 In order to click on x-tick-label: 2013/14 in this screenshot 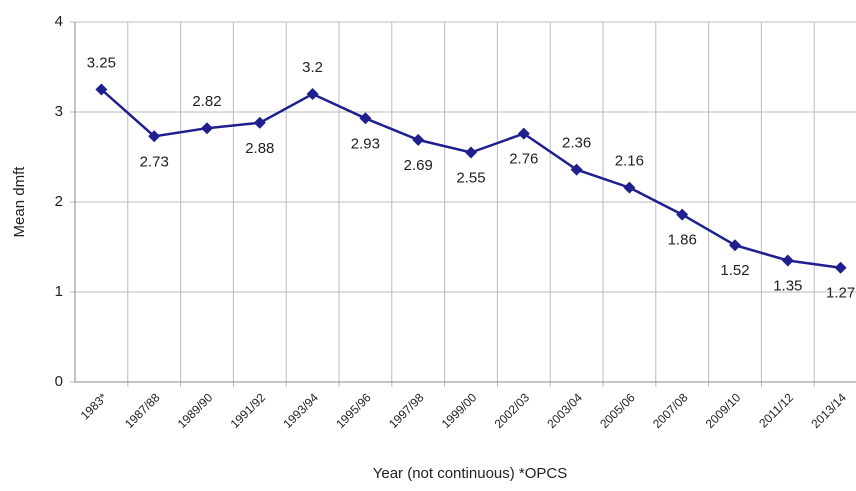, I will do `click(828, 410)`.